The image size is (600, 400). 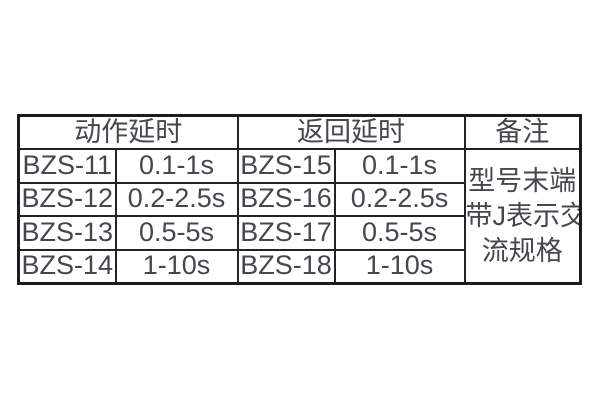 I want to click on remark-line: 带J表示交, so click(x=523, y=215).